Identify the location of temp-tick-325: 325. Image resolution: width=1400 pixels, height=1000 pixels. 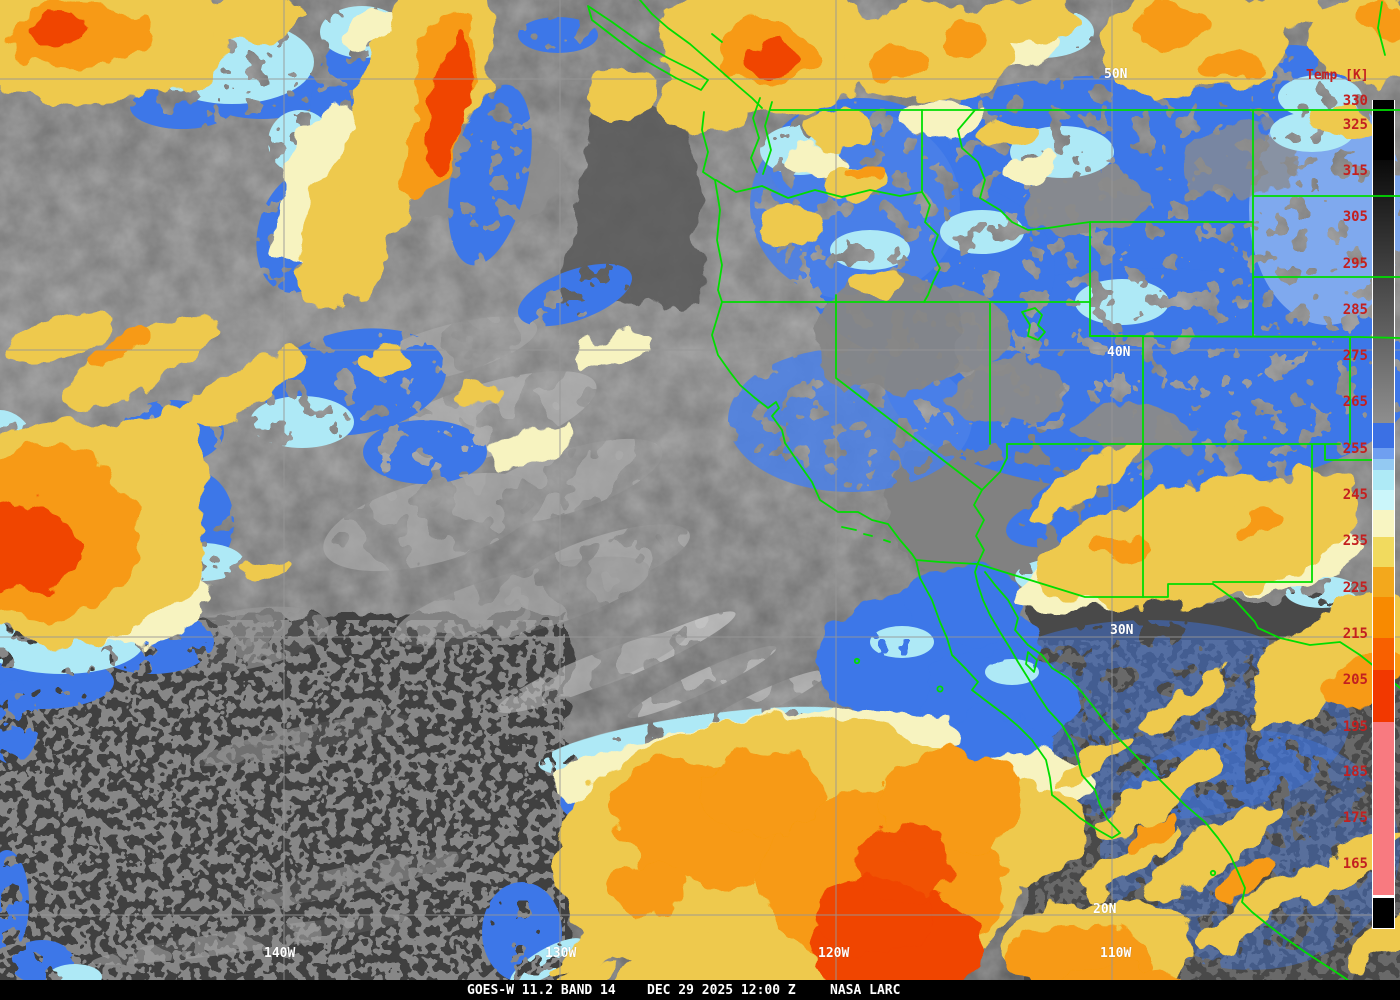
(1355, 125).